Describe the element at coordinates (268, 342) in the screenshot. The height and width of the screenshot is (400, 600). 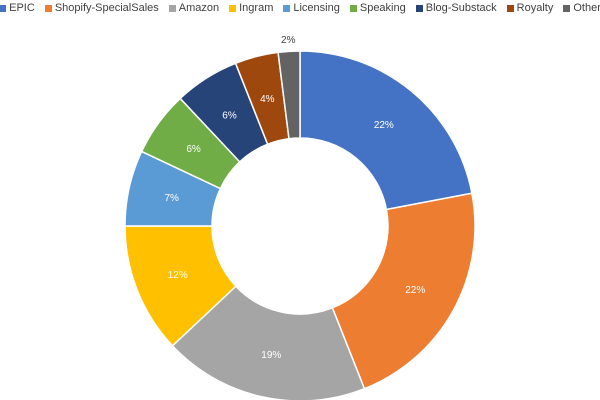
I see `slice-amazon` at that location.